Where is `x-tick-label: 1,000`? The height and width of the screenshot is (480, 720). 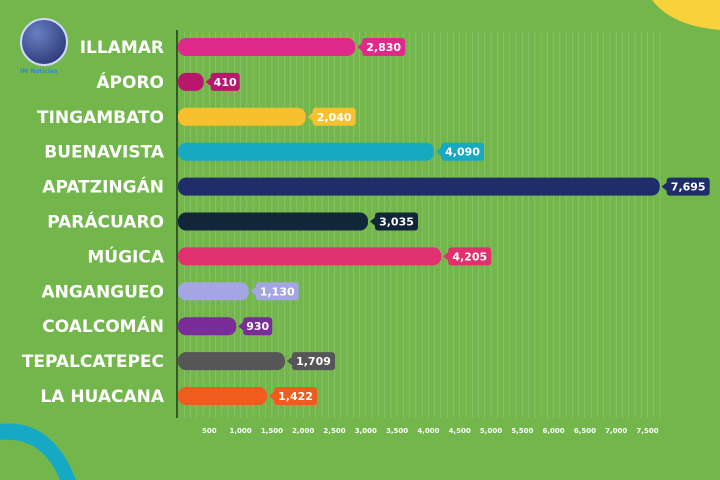
x-tick-label: 1,000 is located at coordinates (241, 431).